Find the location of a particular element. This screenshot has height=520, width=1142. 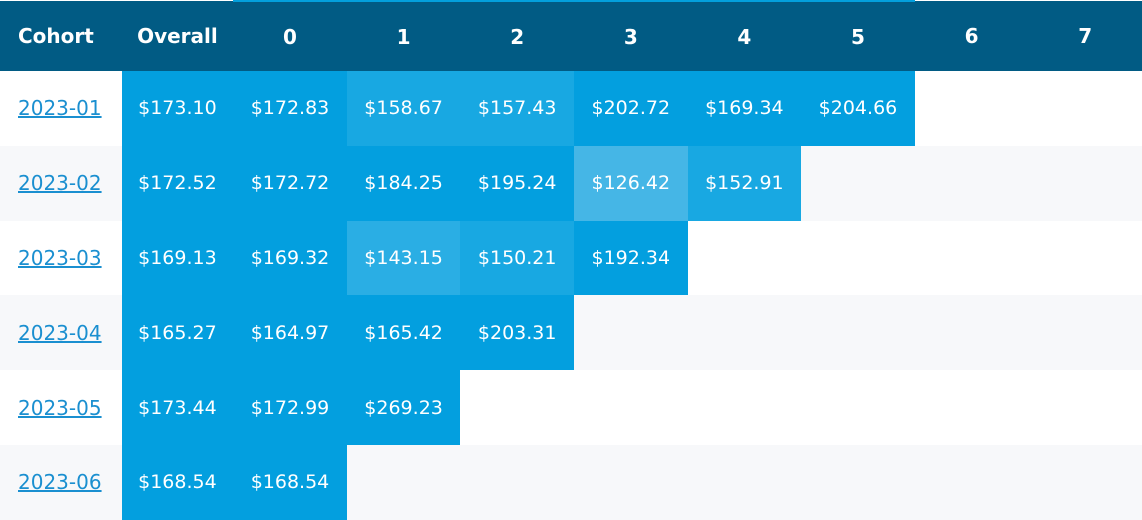

cohort-link: 2023-05 is located at coordinates (60, 407).